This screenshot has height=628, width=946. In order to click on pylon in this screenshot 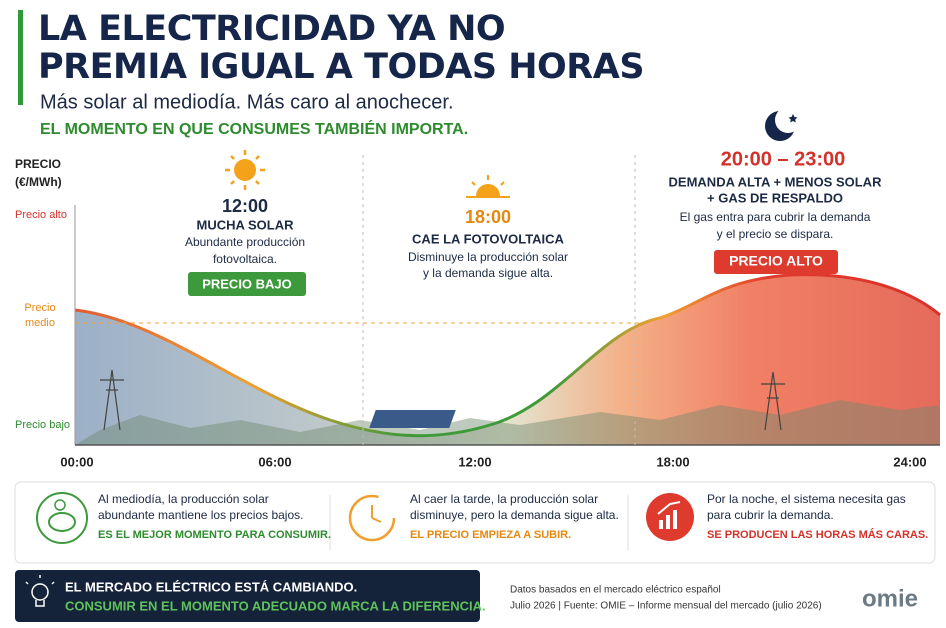, I will do `click(442, 400)`.